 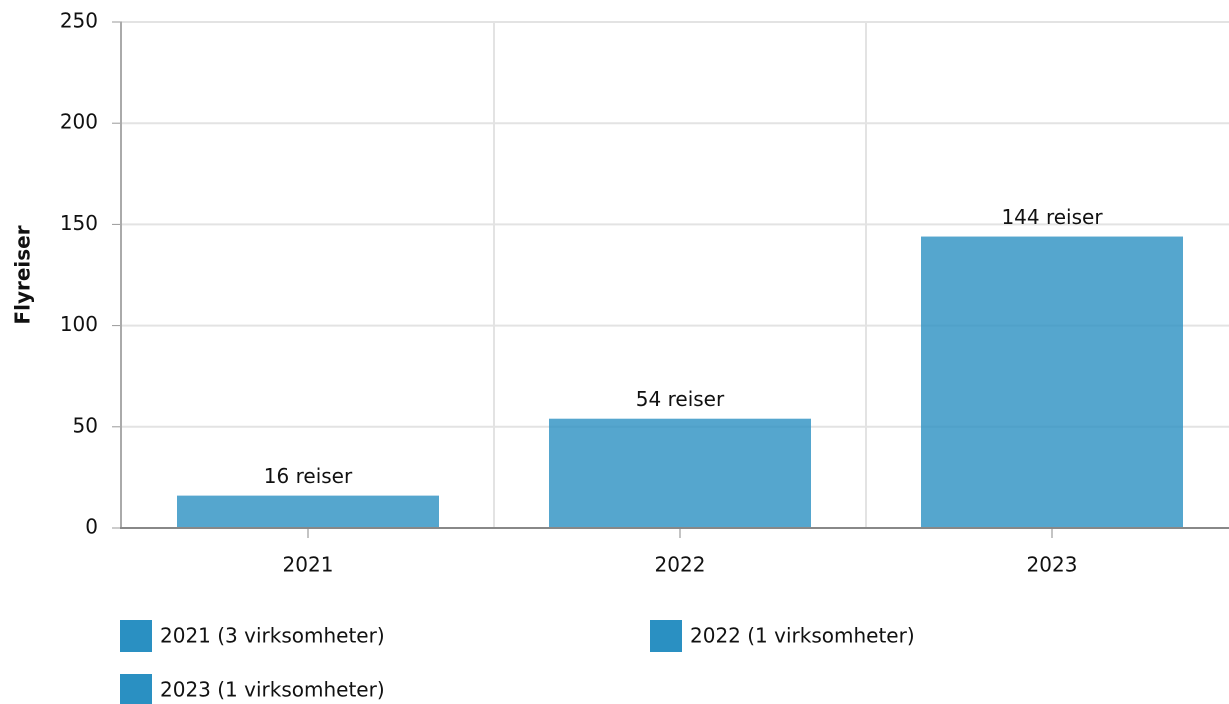 What do you see at coordinates (272, 690) in the screenshot?
I see `legend-label: 2023 (1 virksomheter)` at bounding box center [272, 690].